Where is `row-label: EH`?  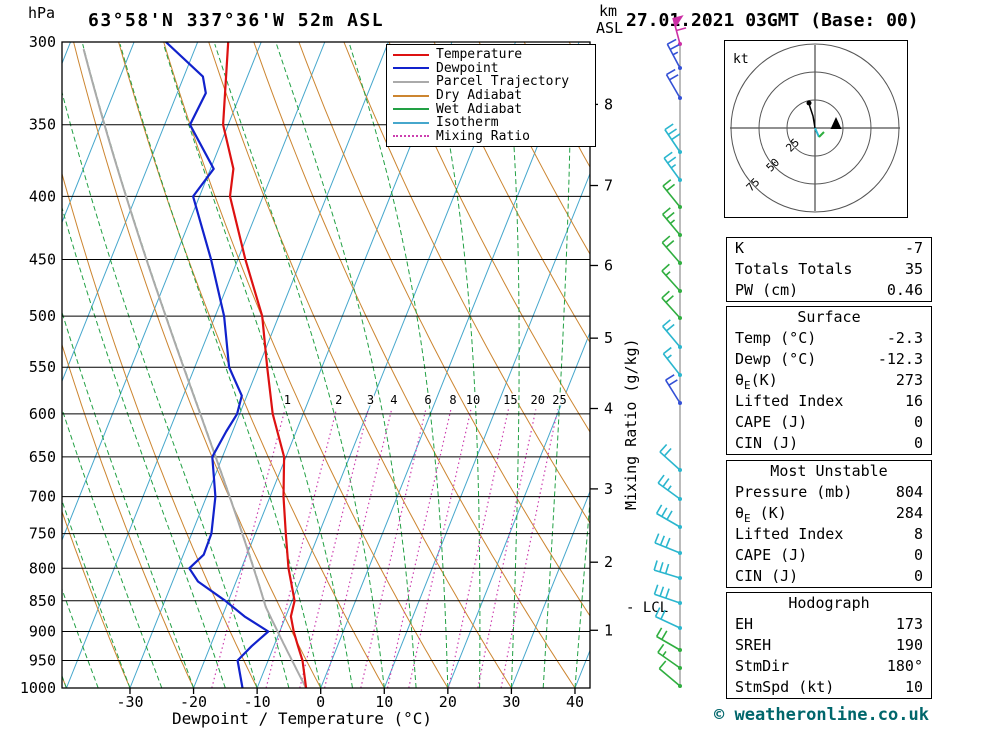 row-label: EH is located at coordinates (744, 624).